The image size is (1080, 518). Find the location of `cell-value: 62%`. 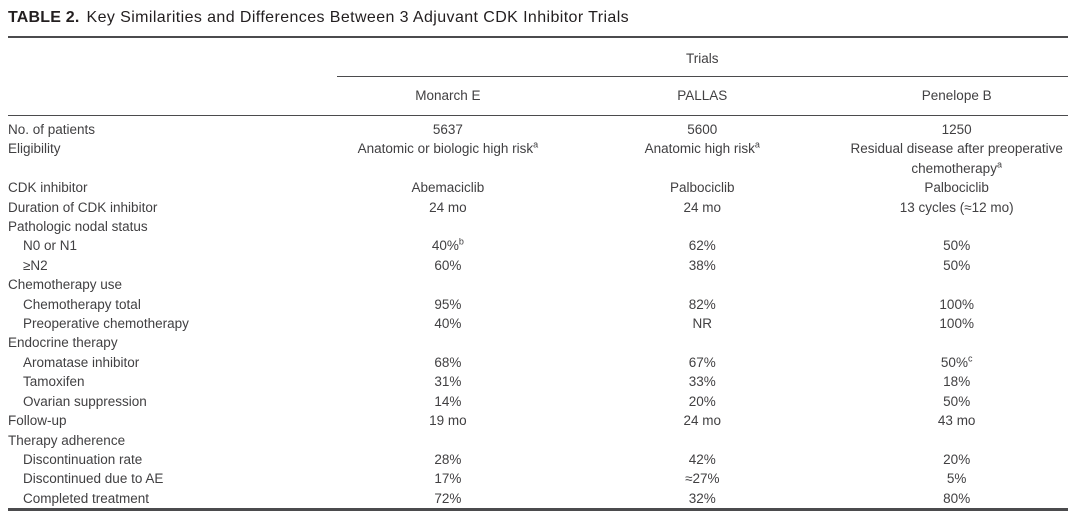

cell-value: 62% is located at coordinates (702, 245).